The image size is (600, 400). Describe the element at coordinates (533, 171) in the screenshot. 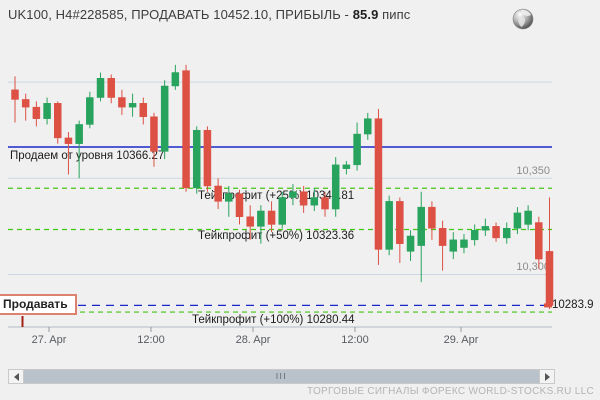

I see `price-axis-label: 10,350` at that location.